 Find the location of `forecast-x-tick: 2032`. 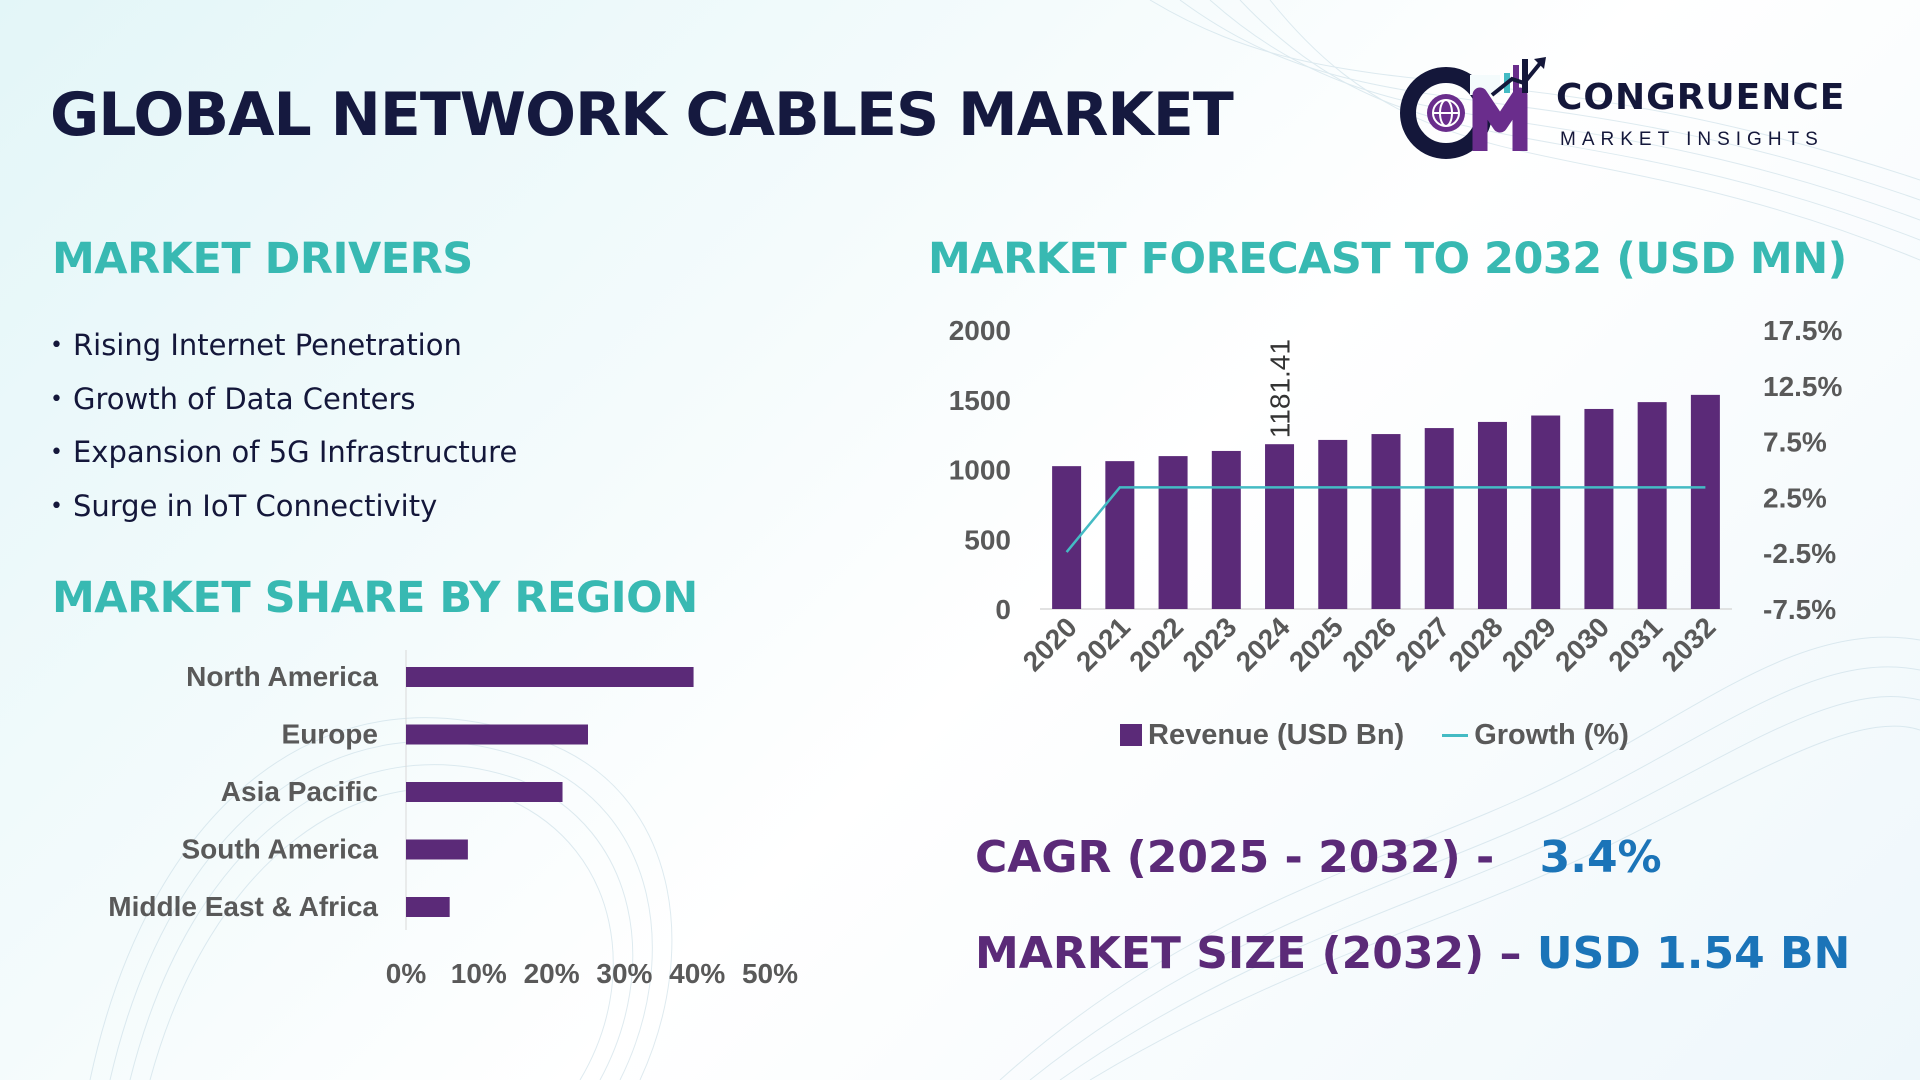

forecast-x-tick: 2032 is located at coordinates (1689, 644).